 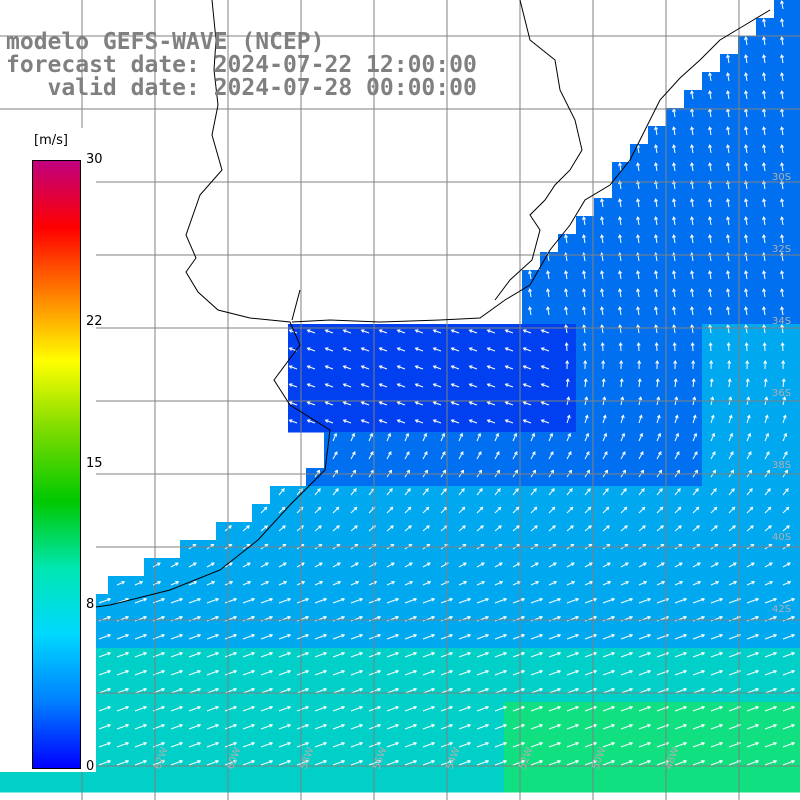 What do you see at coordinates (51, 140) in the screenshot?
I see `colorbar-unit: [m/s]` at bounding box center [51, 140].